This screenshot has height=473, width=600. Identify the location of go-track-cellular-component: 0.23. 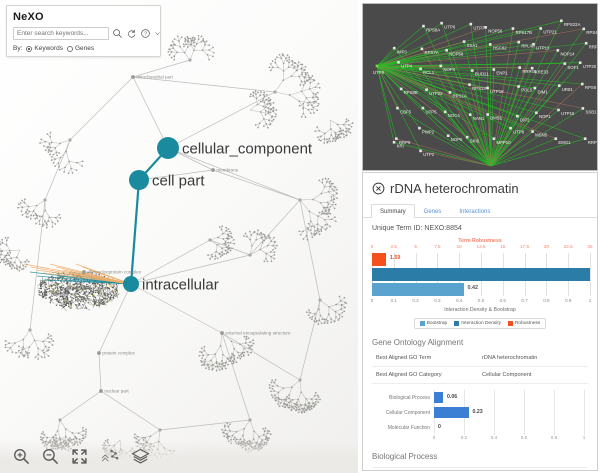
(511, 412).